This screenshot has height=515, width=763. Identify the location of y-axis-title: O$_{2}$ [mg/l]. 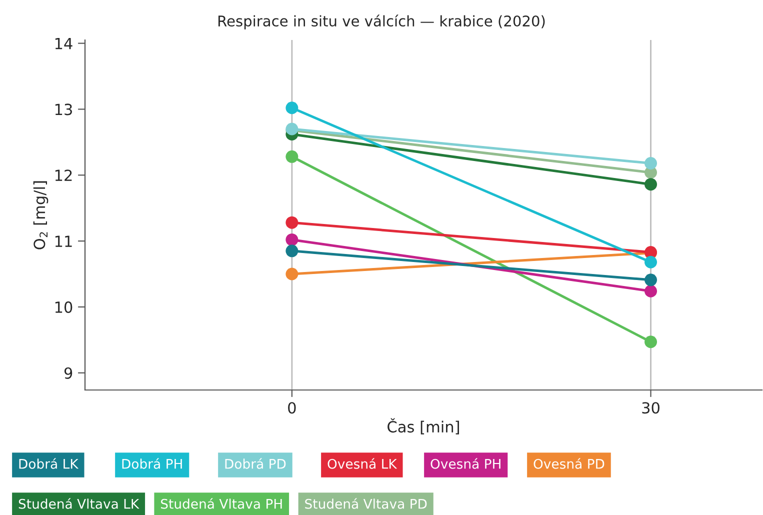
(40, 215).